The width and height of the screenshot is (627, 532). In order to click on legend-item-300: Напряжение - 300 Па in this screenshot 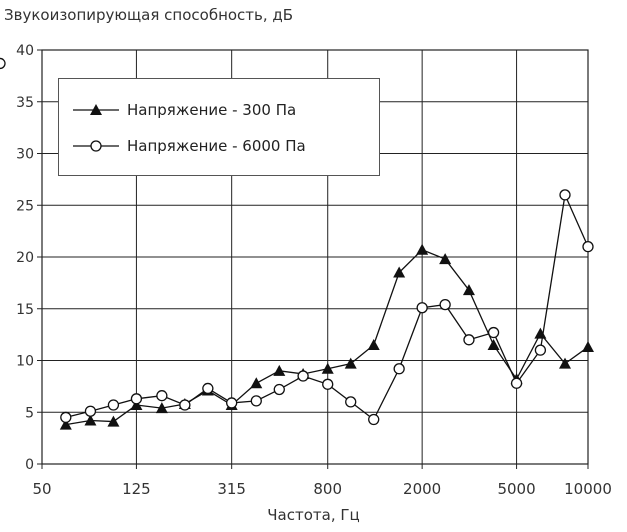, I will do `click(184, 110)`.